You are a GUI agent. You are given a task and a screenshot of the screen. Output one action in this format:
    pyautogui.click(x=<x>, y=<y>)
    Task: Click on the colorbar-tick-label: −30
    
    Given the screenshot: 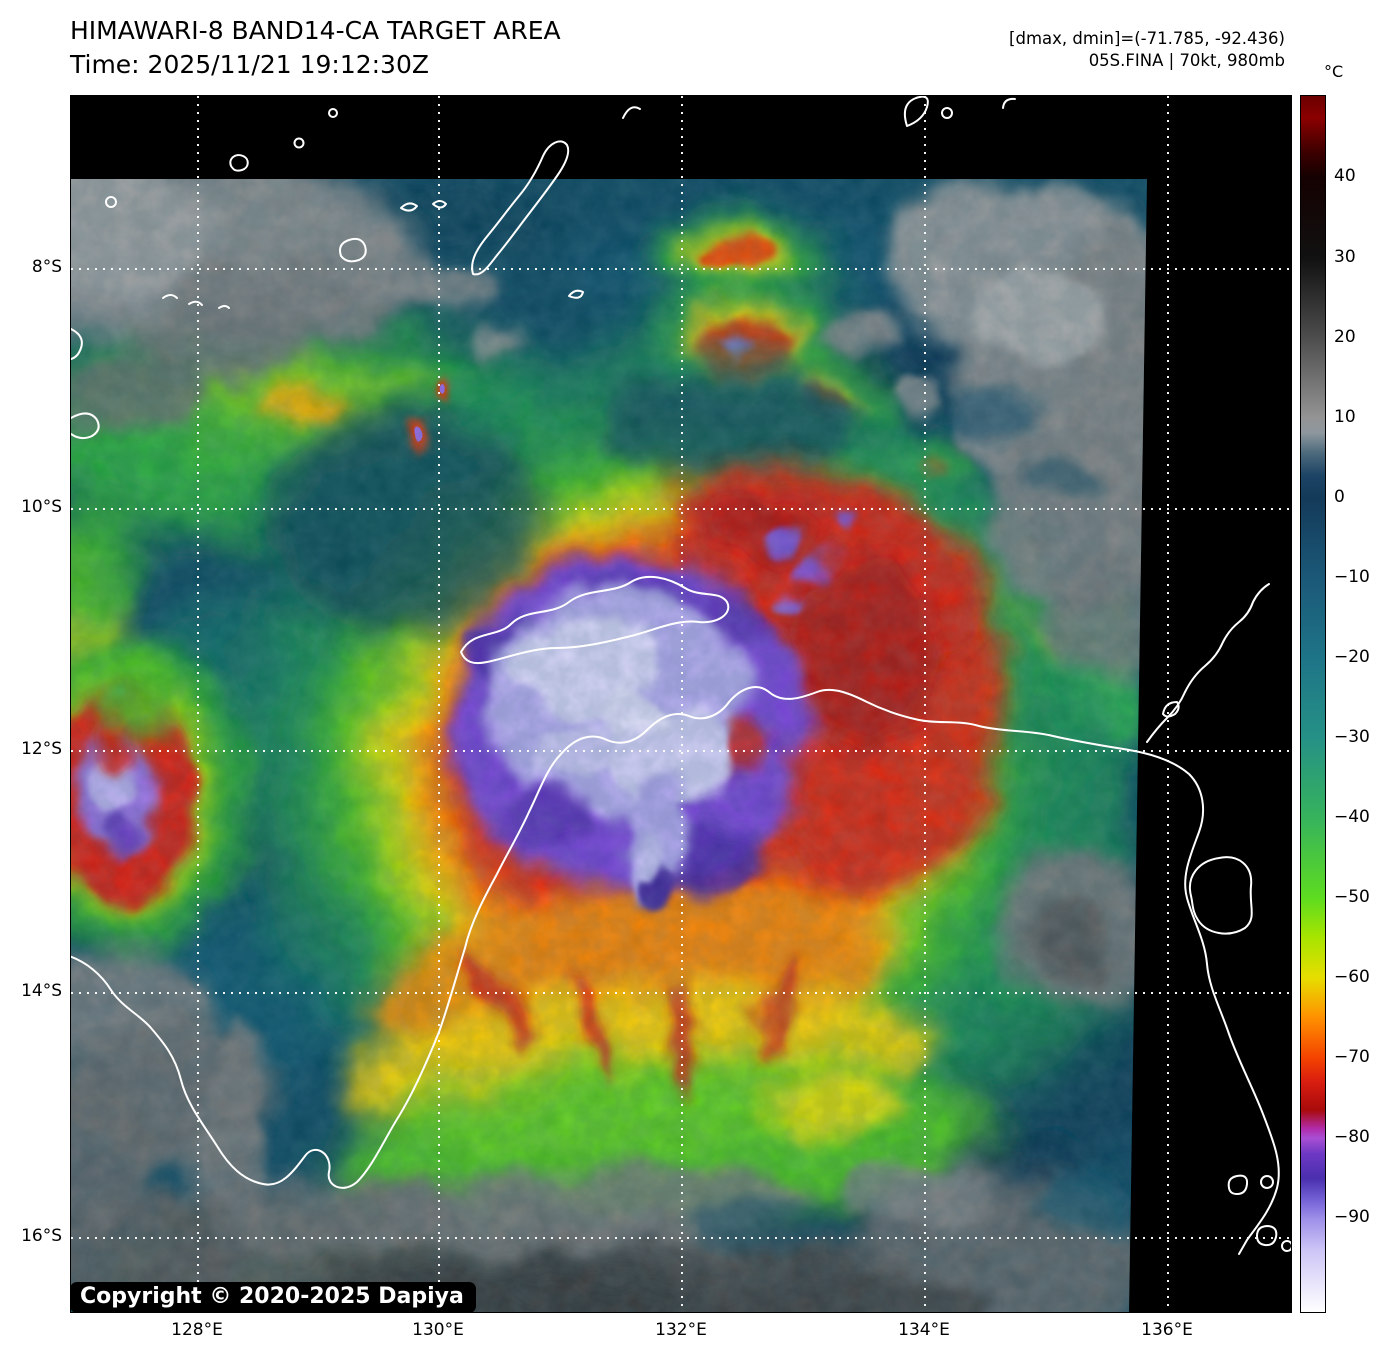 What is the action you would take?
    pyautogui.click(x=1352, y=737)
    